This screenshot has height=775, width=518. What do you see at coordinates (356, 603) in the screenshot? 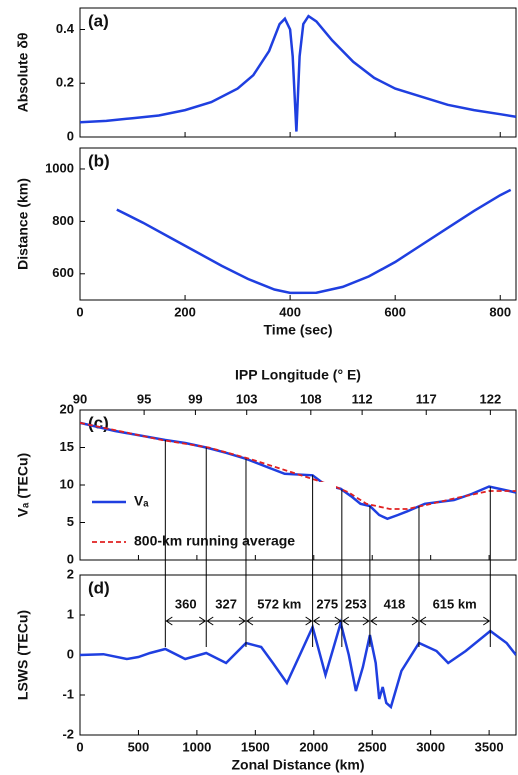
I see `interval-label: 253` at bounding box center [356, 603].